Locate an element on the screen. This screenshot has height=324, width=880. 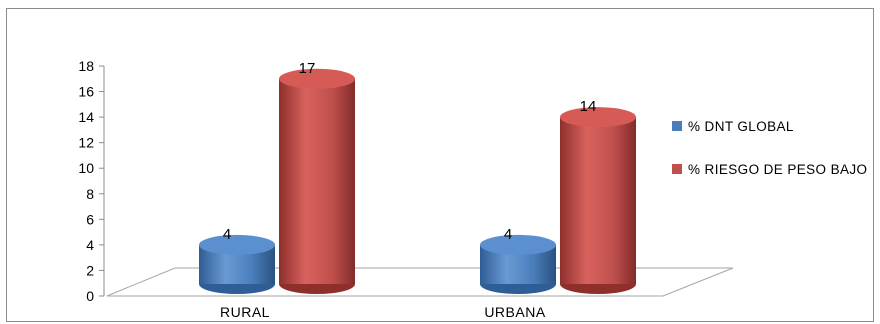
legend-swatch-red is located at coordinates (677, 169).